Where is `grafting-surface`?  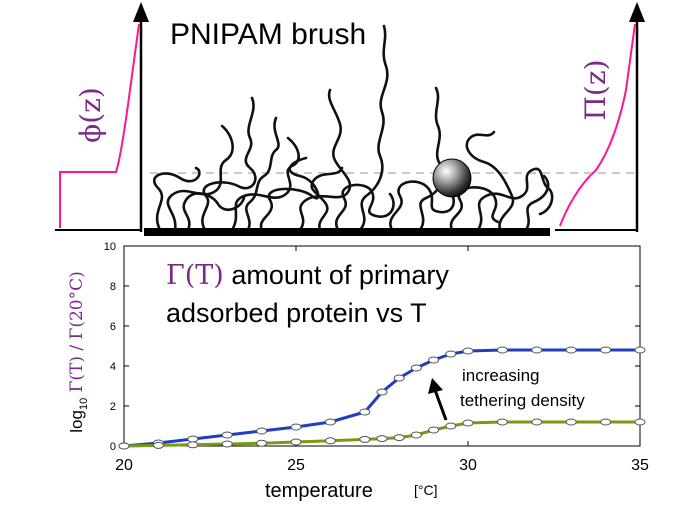 grafting-surface is located at coordinates (347, 232).